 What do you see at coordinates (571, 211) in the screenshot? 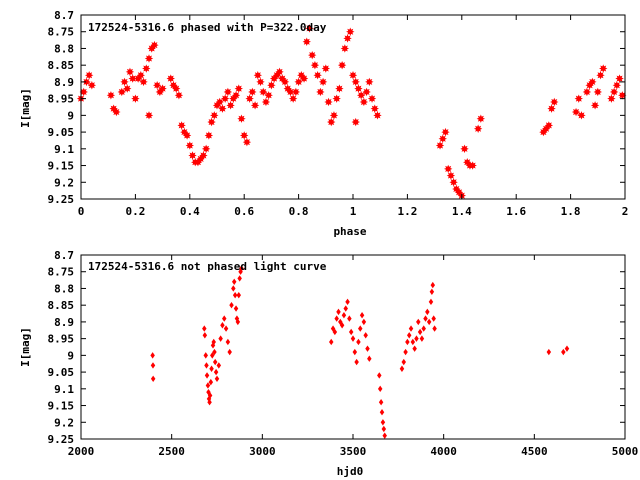
I see `x-tick-label: 1.8` at bounding box center [571, 211].